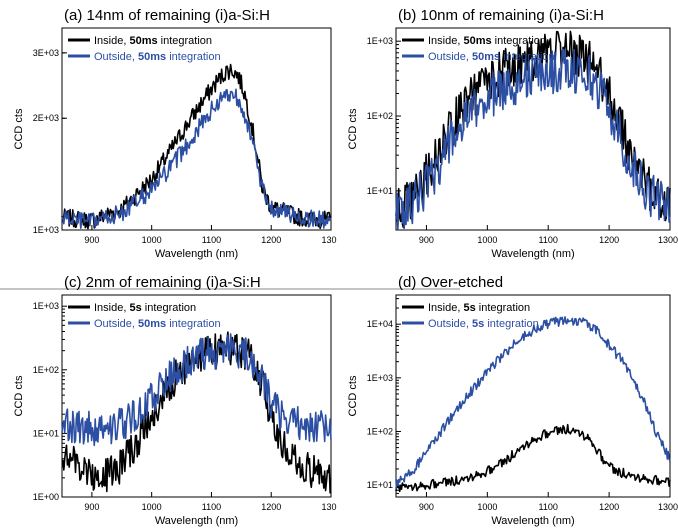 The width and height of the screenshot is (678, 529). Describe the element at coordinates (501, 15) in the screenshot. I see `panel-title: (b) 10nm of remaining (i)a-Si:H` at that location.